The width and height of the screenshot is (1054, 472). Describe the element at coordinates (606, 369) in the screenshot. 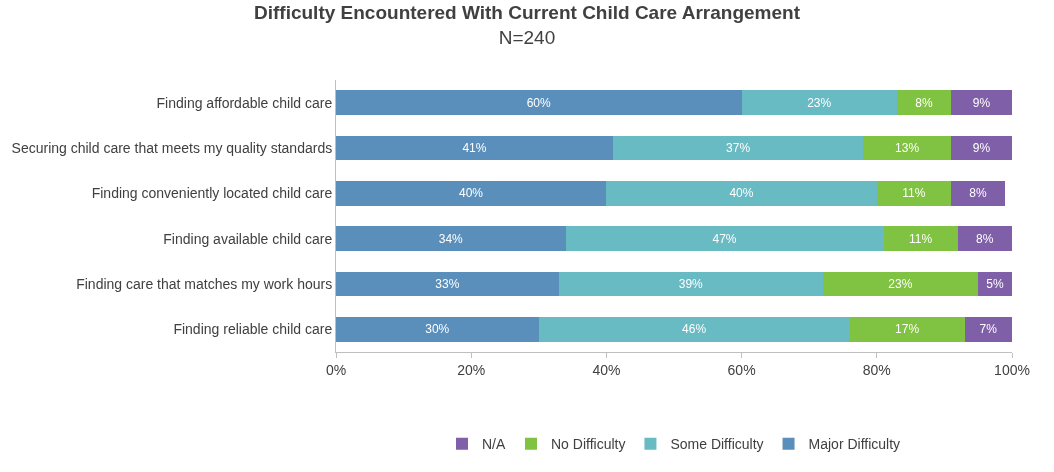

I see `x-tick-label: 40%` at that location.